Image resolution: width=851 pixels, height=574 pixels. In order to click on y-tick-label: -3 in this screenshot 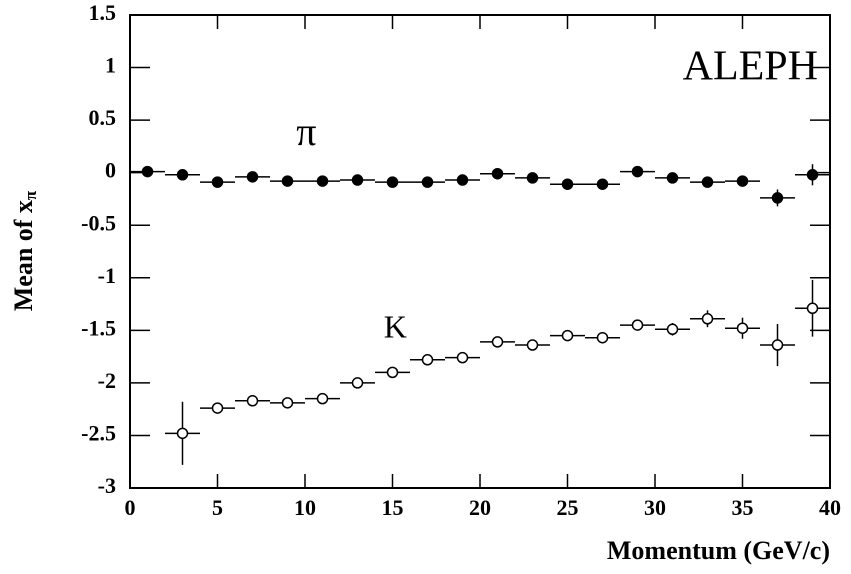, I will do `click(107, 485)`.